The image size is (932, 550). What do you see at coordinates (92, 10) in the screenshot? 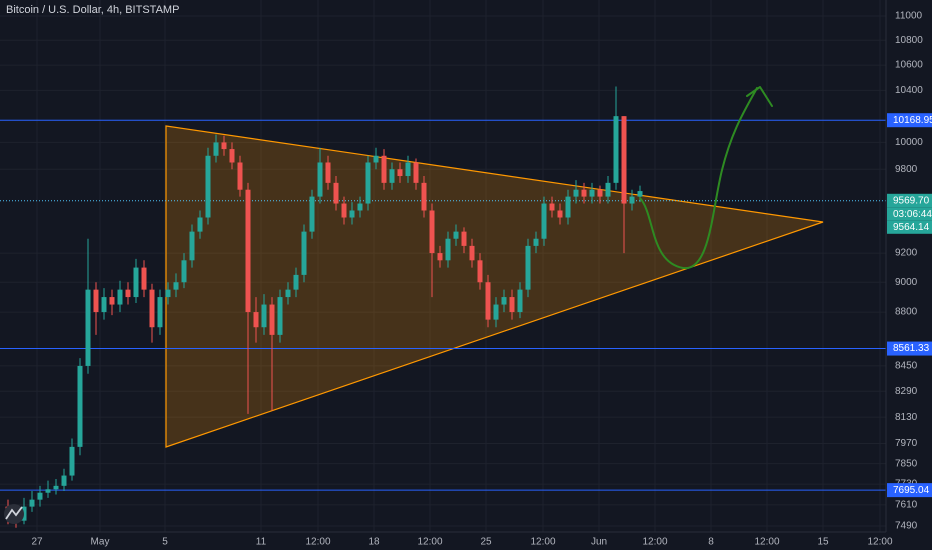
I see `chart-title: Bitcoin / U.S. Dollar, 4h, BITSTAMP` at bounding box center [92, 10].